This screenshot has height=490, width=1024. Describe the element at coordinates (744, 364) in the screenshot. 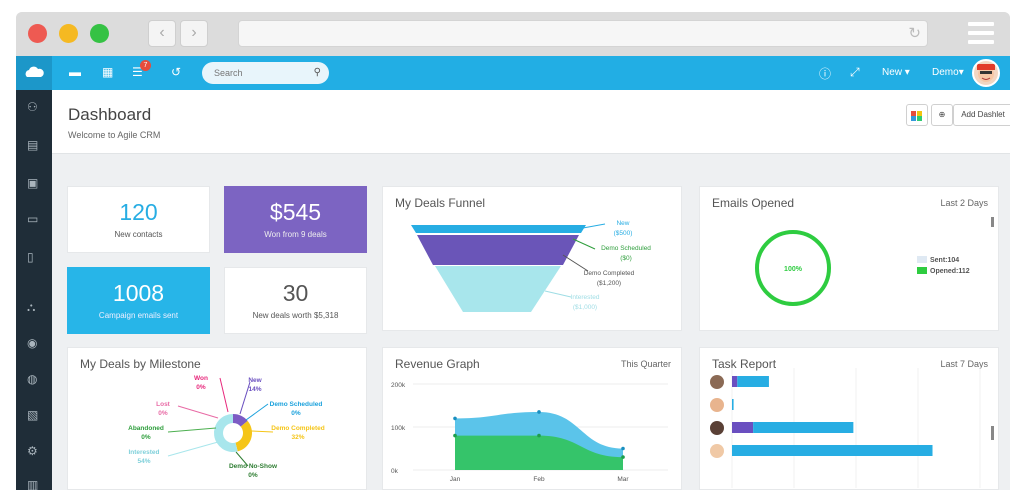

I see `card-title: Task Report` at that location.